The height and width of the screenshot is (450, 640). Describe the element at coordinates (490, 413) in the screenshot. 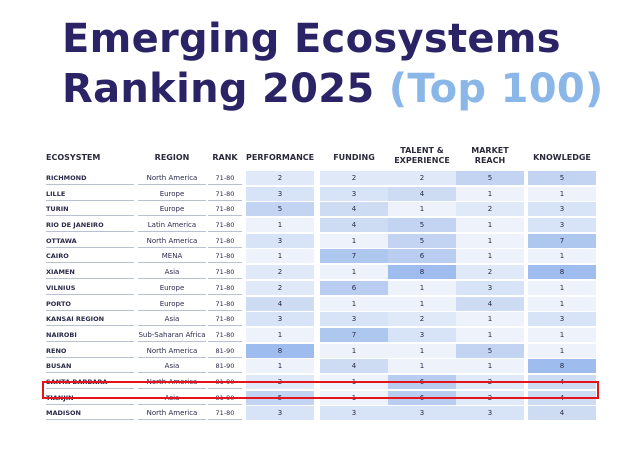

I see `market-score: 3` at that location.